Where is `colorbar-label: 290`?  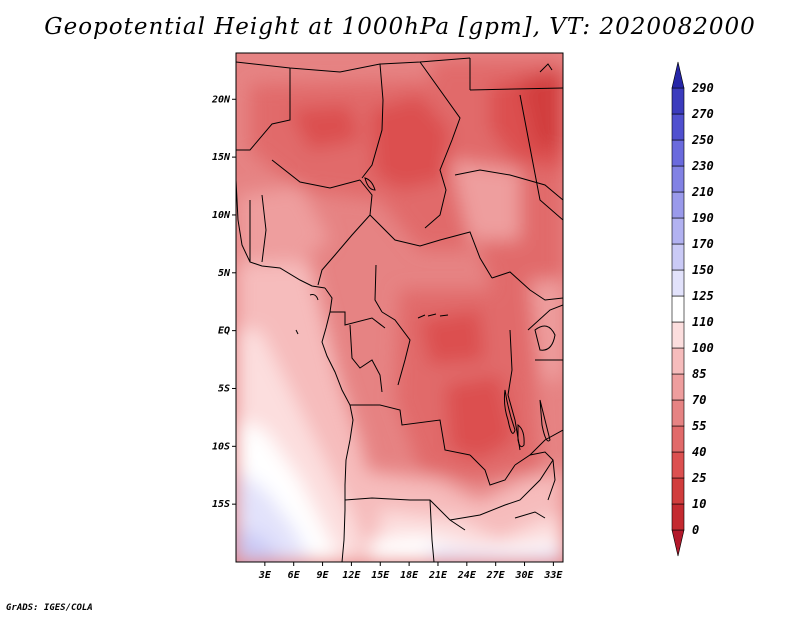
colorbar-label: 290 is located at coordinates (702, 88).